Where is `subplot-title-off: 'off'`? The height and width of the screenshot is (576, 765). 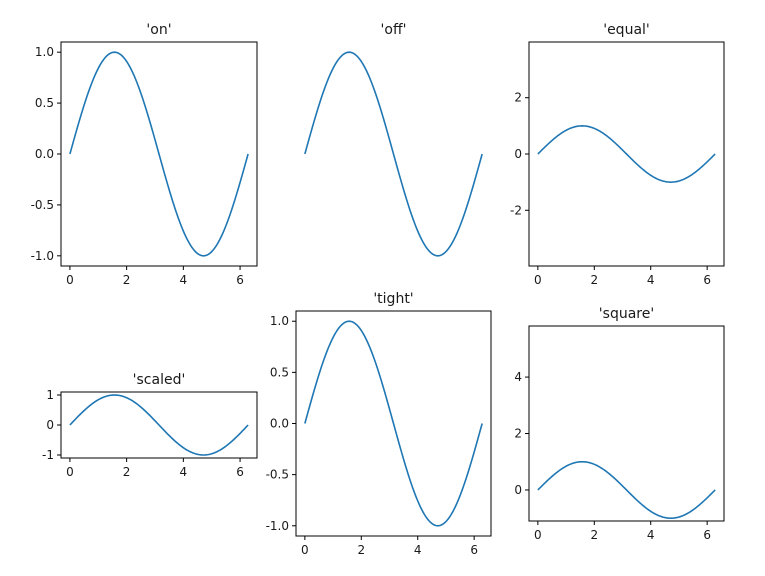 subplot-title-off: 'off' is located at coordinates (394, 30).